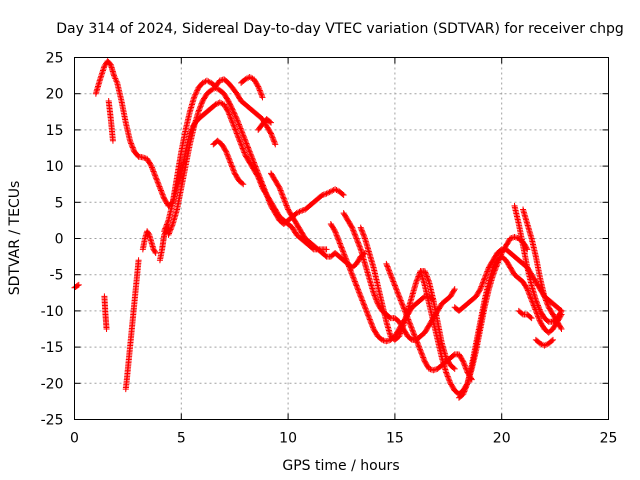 Image resolution: width=640 pixels, height=480 pixels. Describe the element at coordinates (55, 131) in the screenshot. I see `y-tick-label: 15` at that location.